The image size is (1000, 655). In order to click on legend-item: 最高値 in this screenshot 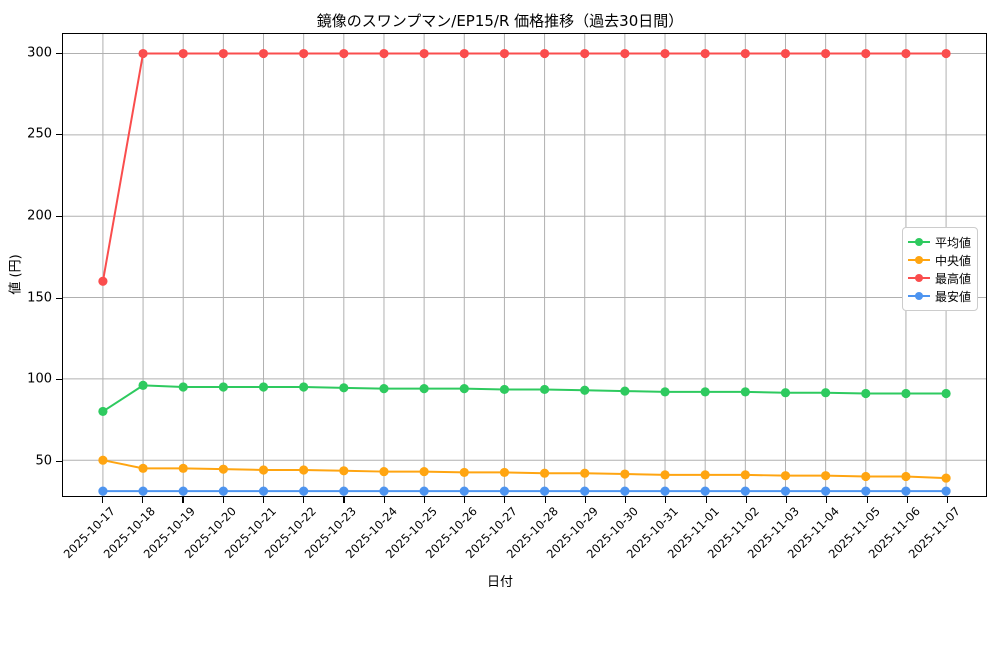, I will do `click(939, 278)`.